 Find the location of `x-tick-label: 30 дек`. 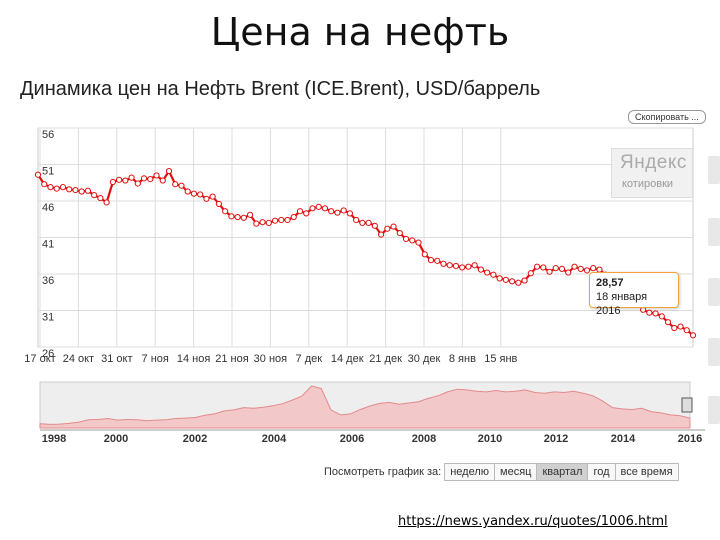

x-tick-label: 30 дек is located at coordinates (424, 359).